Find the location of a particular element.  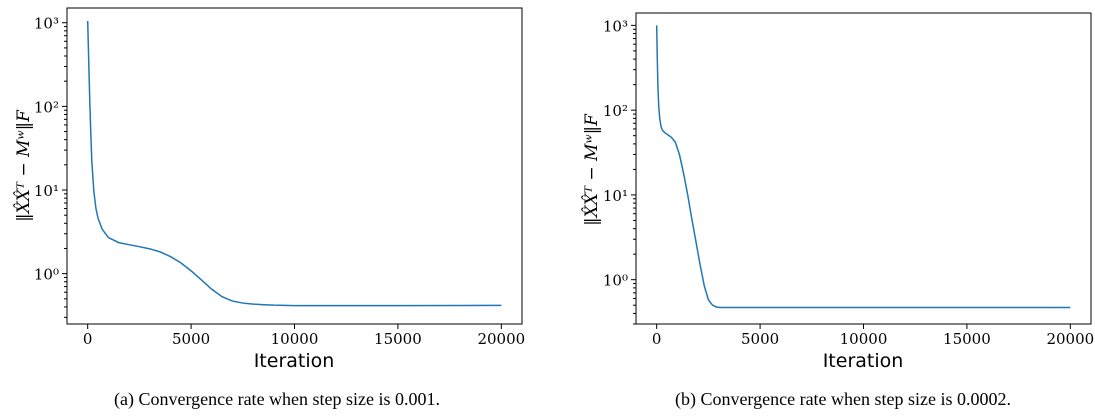

y-axis-b: 10⁰ 10¹ 10² 10³ is located at coordinates (619, 171).